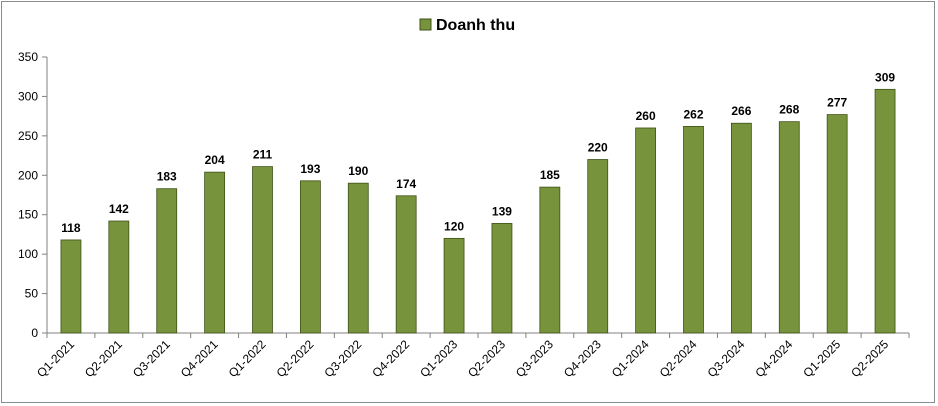 This screenshot has height=406, width=938. What do you see at coordinates (534, 358) in the screenshot?
I see `x-tick-label: Q3-2023` at bounding box center [534, 358].